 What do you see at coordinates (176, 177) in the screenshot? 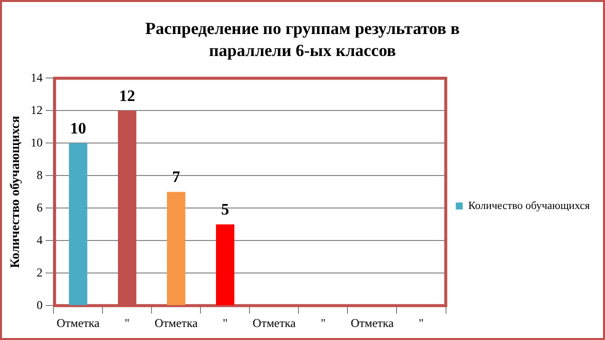
I see `data-label: 7` at bounding box center [176, 177].